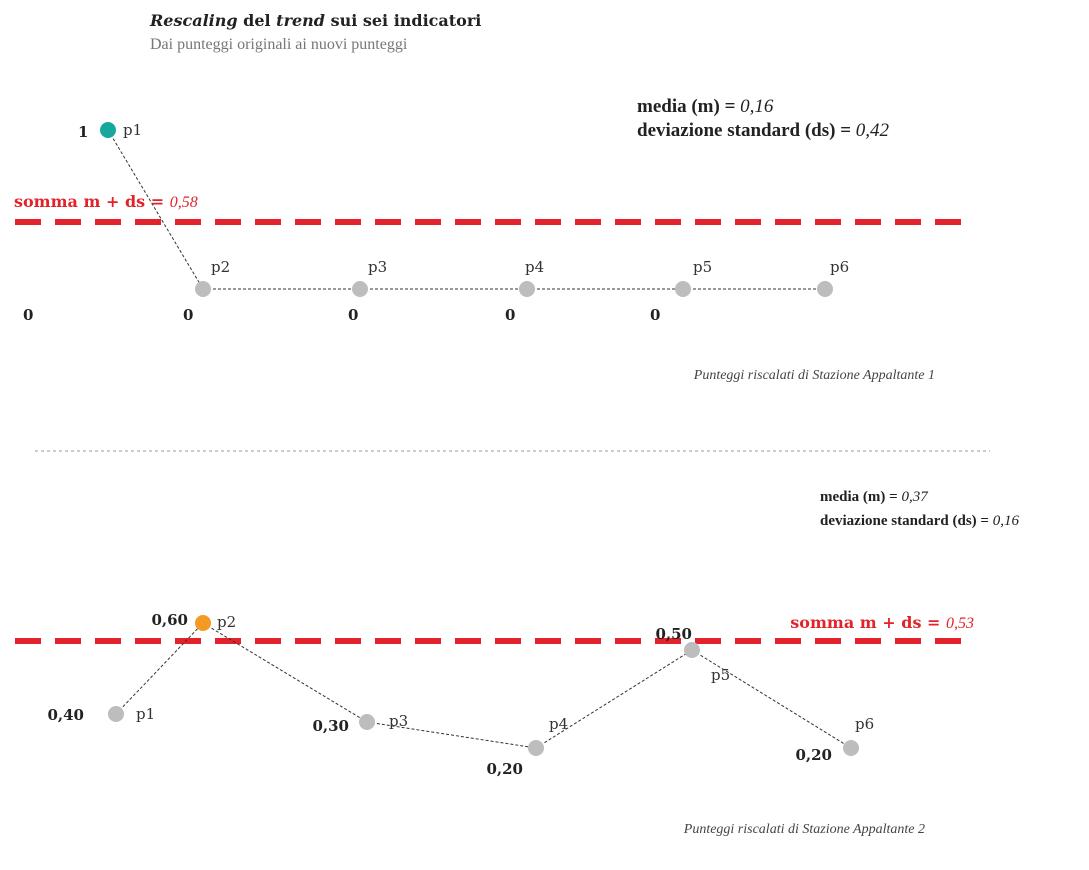 Image resolution: width=1089 pixels, height=870 pixels. I want to click on panel1-connectors, so click(466, 209).